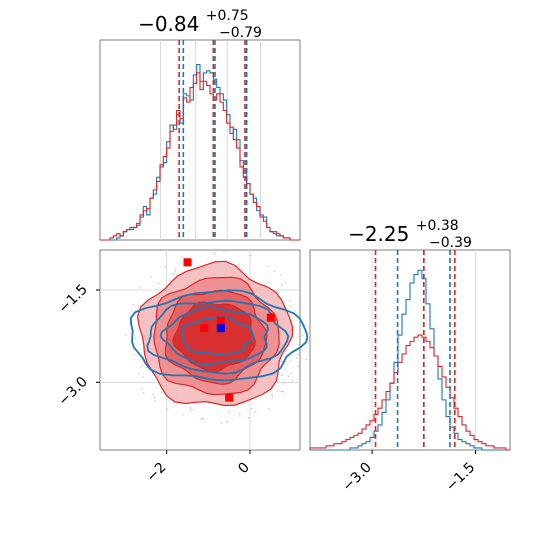  I want to click on marginal-y-histograms, so click(409, 360).